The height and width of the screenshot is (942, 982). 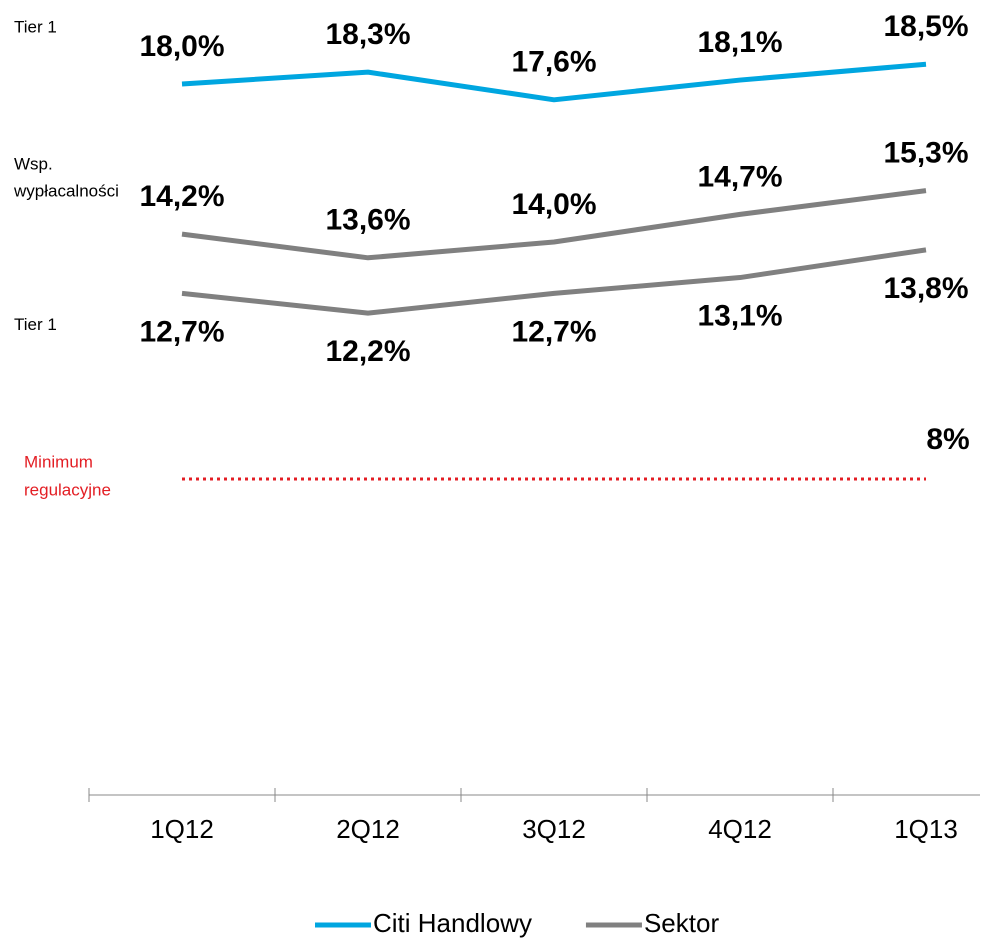 I want to click on data-label: 14,2%, so click(x=181, y=196).